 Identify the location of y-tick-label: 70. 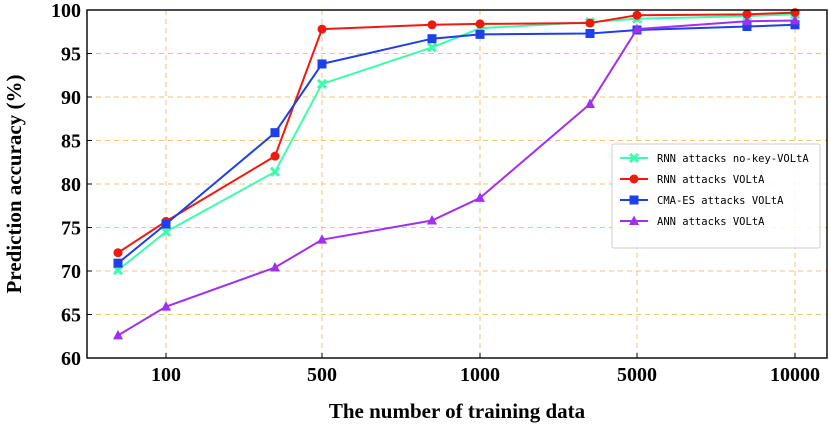
(71, 272).